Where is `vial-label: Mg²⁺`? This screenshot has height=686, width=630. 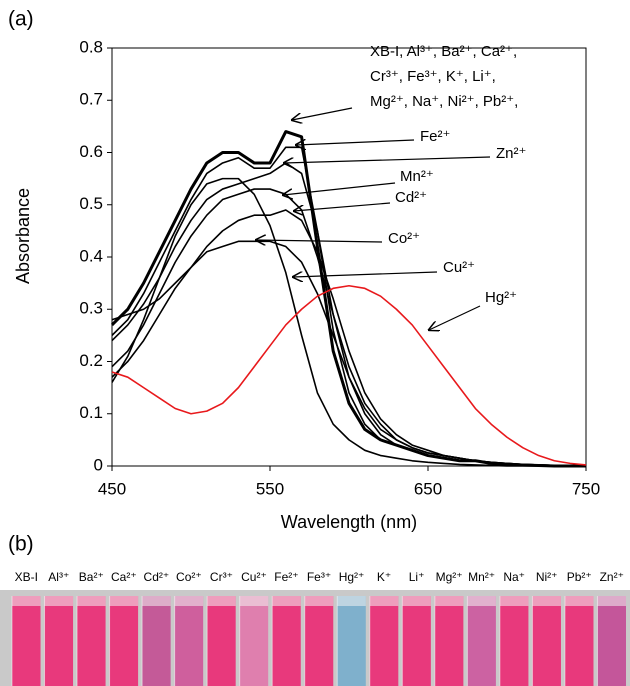 vial-label: Mg²⁺ is located at coordinates (449, 577).